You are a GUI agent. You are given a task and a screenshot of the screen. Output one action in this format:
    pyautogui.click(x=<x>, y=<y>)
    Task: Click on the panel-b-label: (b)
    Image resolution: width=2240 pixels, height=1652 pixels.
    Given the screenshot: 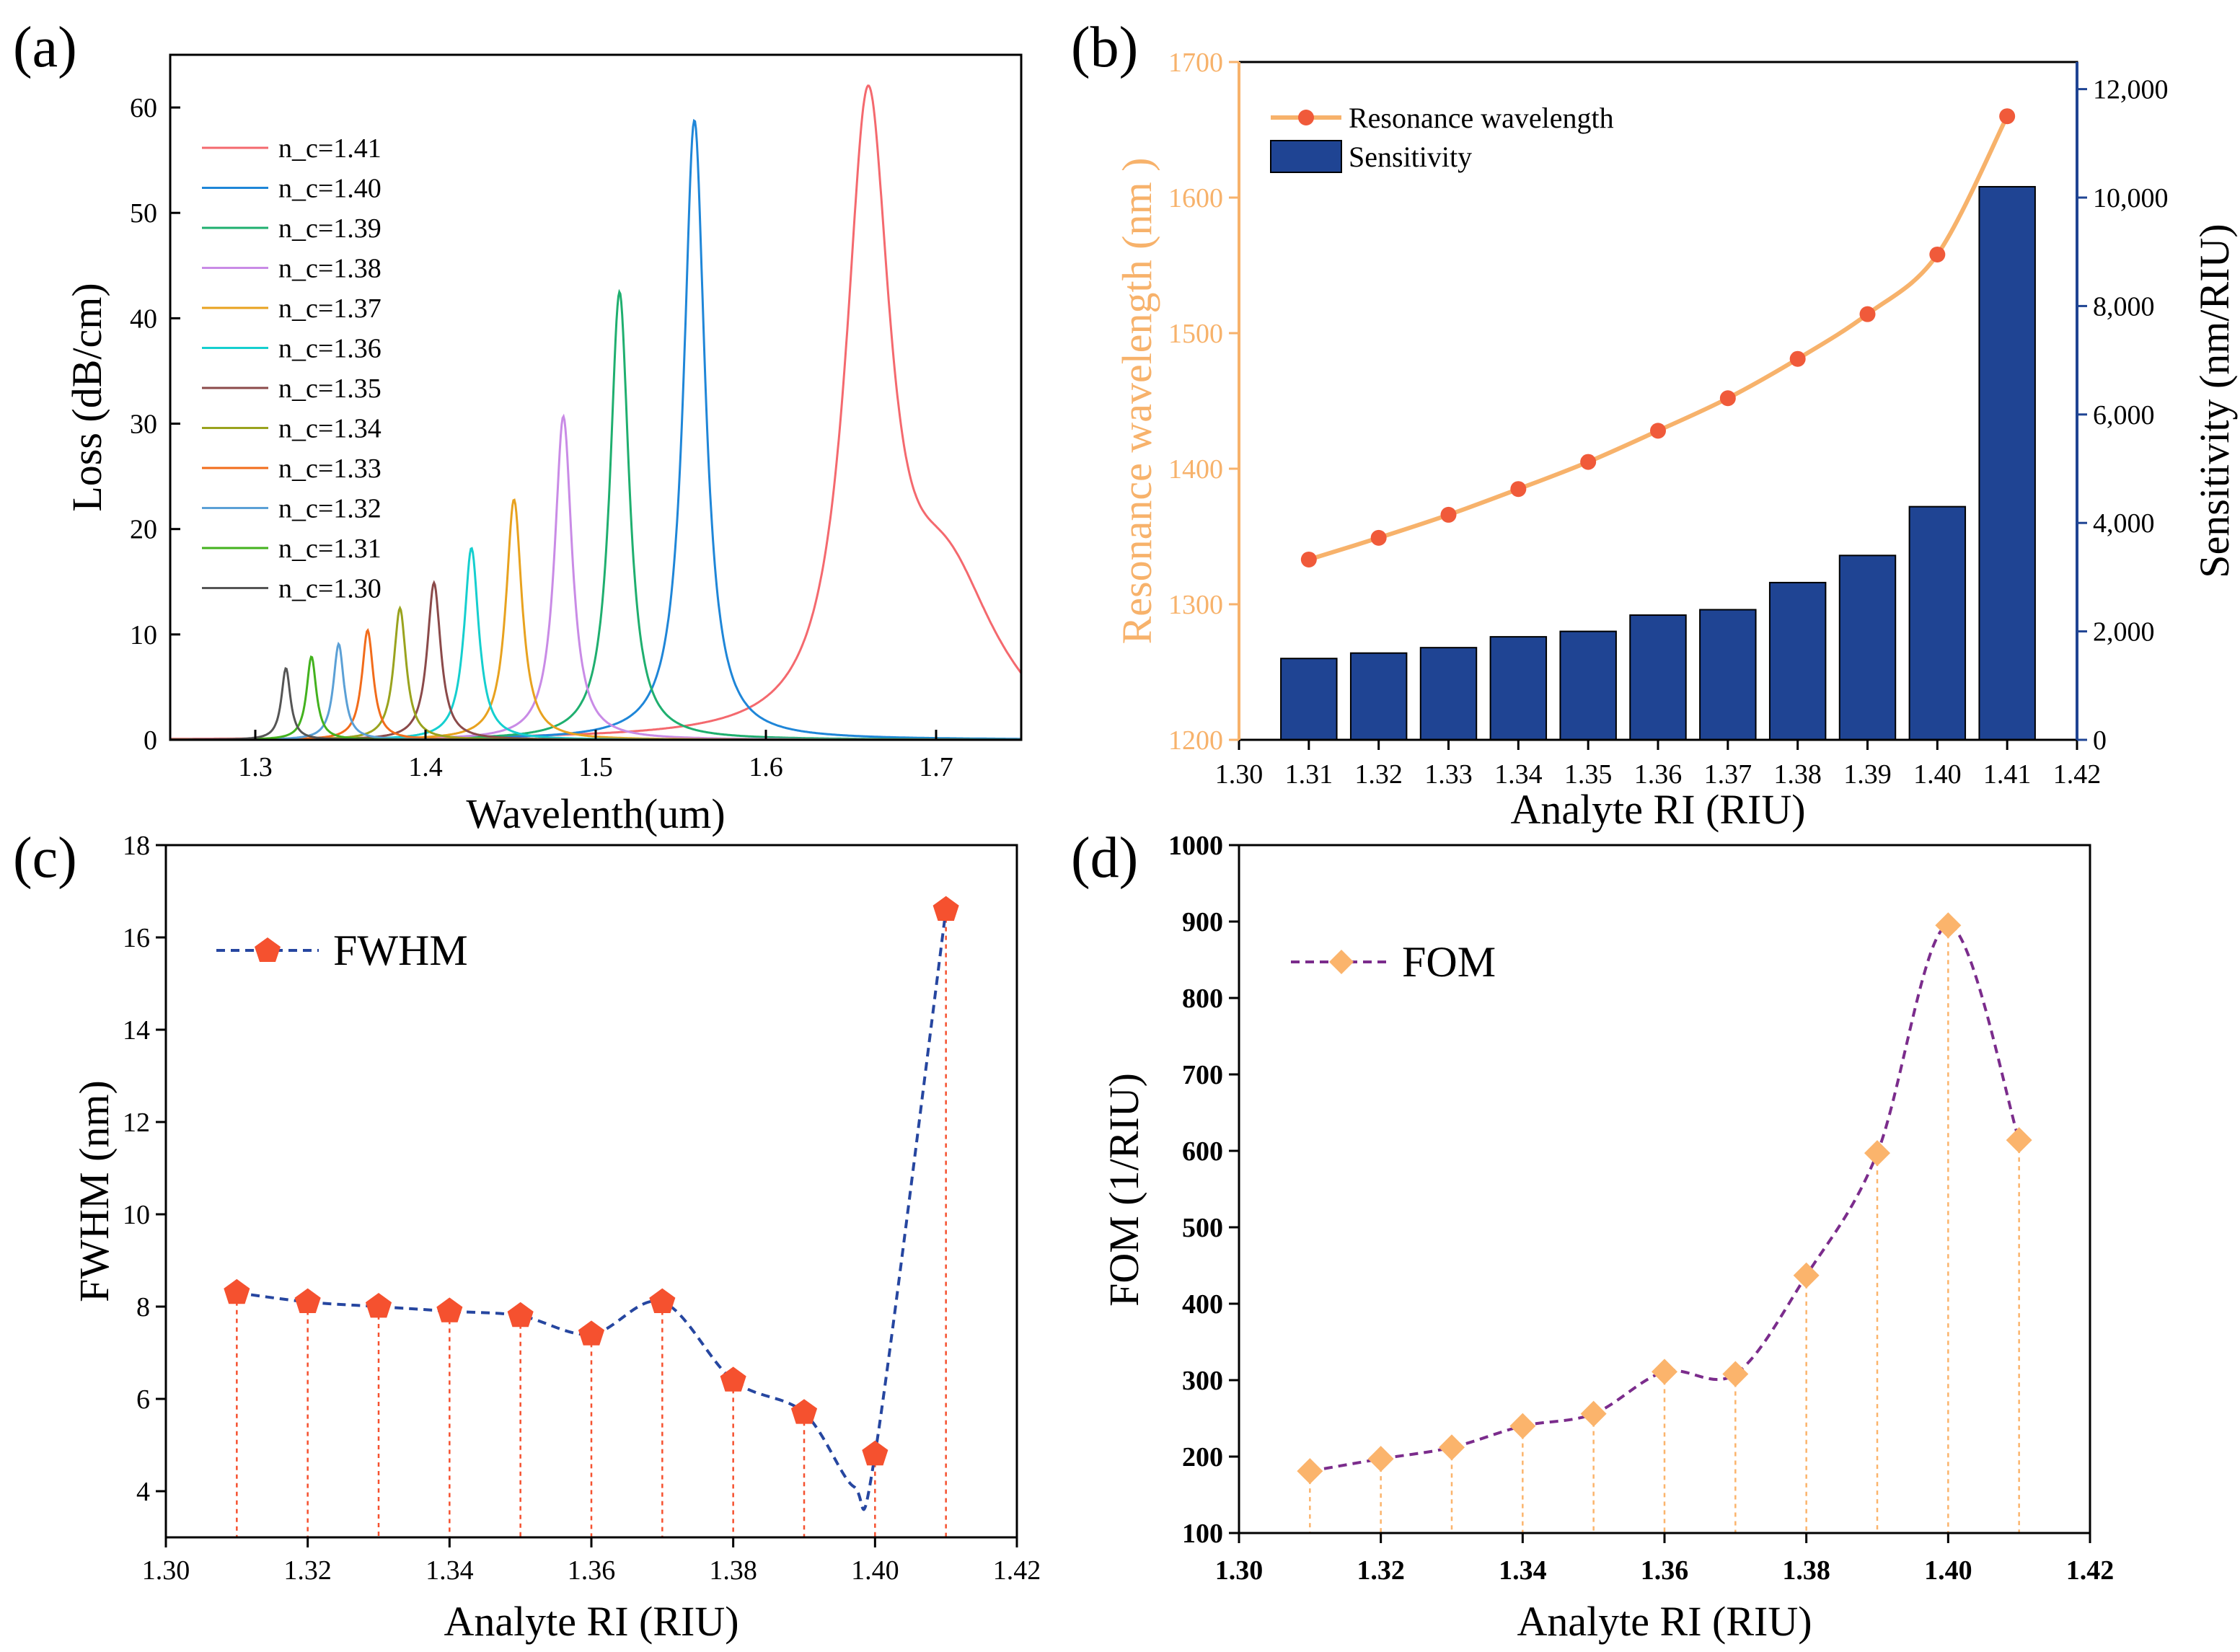 What is the action you would take?
    pyautogui.click(x=1104, y=47)
    